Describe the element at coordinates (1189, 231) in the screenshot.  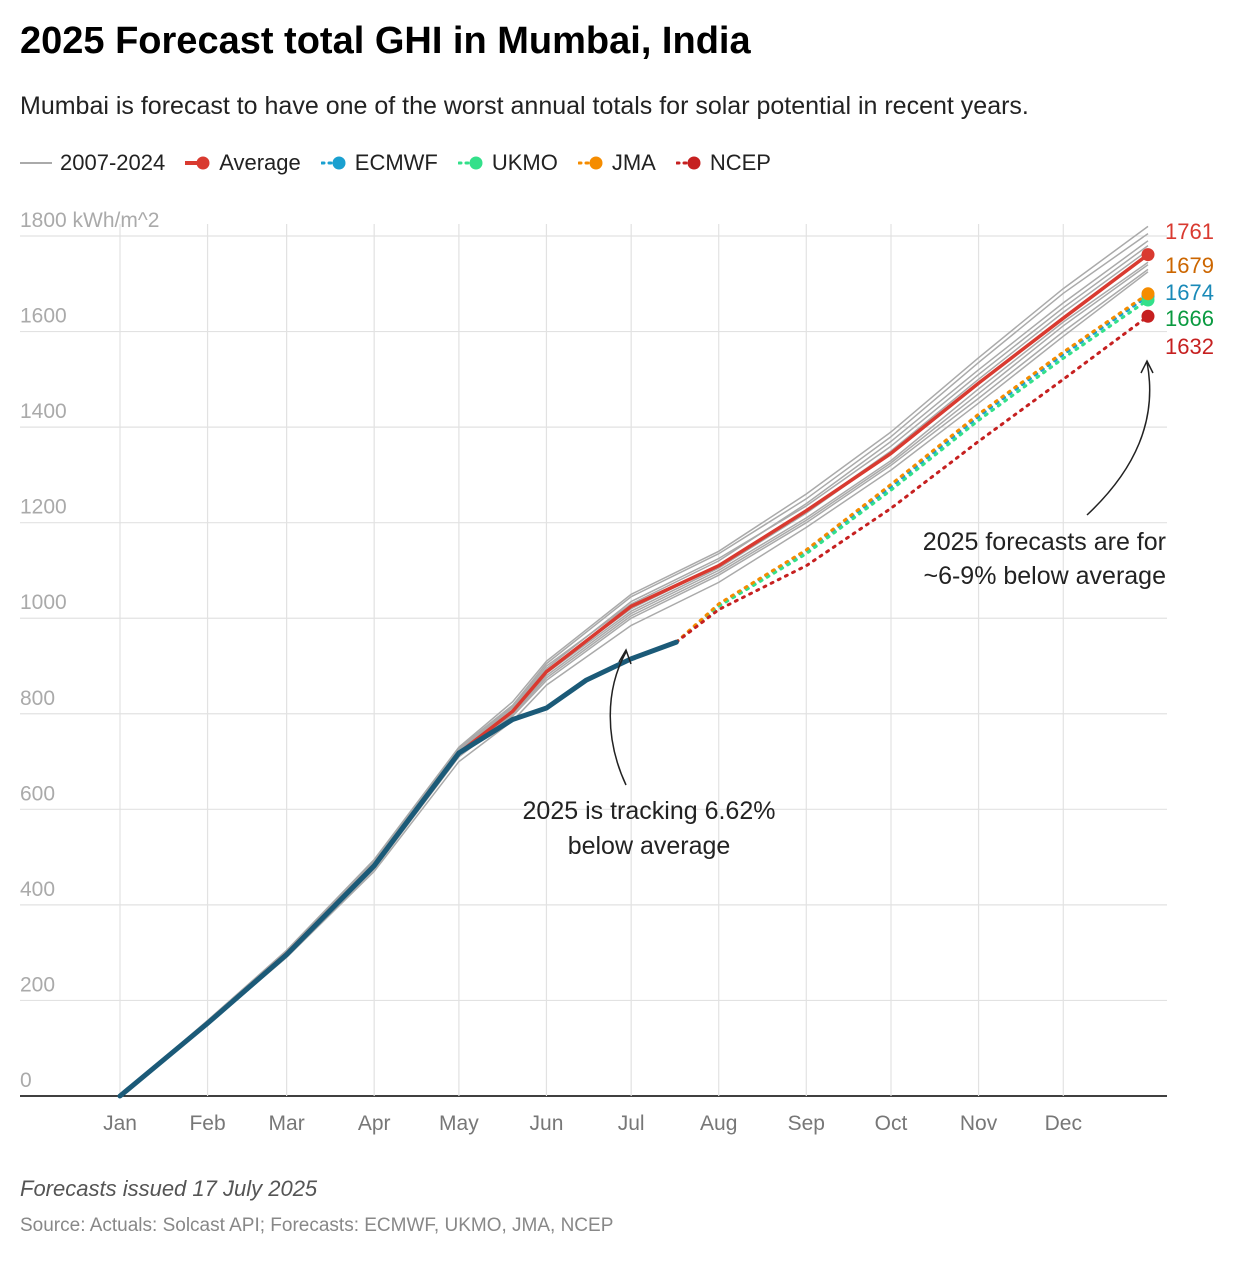
I see `end-value-label: 1761` at that location.